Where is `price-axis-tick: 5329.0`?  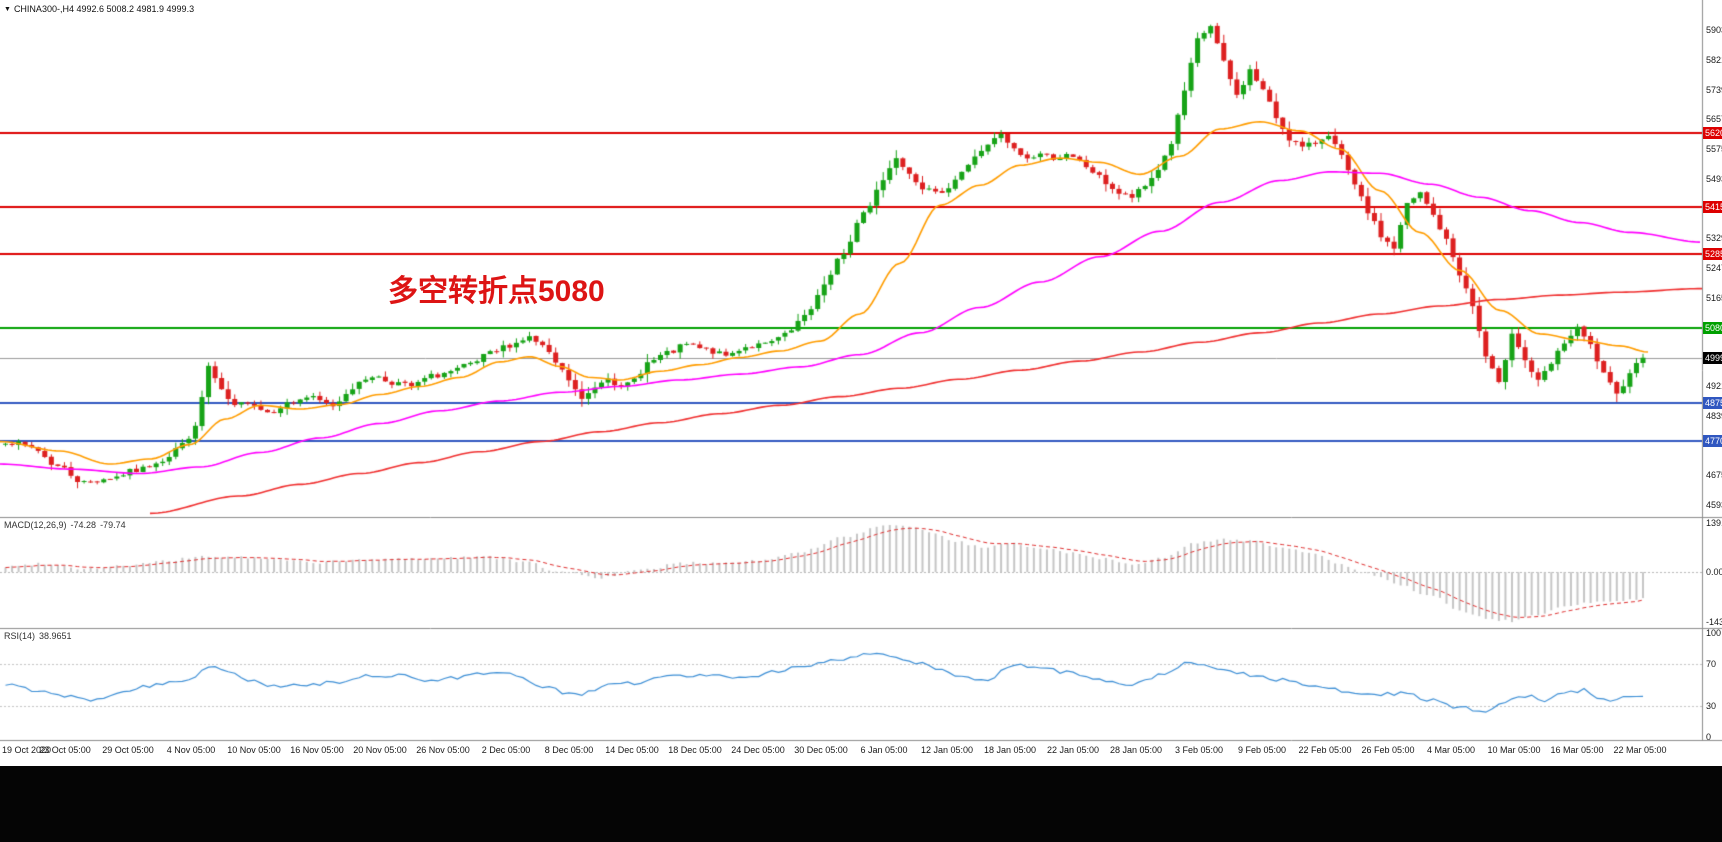
price-axis-tick: 5329.0 is located at coordinates (1714, 238).